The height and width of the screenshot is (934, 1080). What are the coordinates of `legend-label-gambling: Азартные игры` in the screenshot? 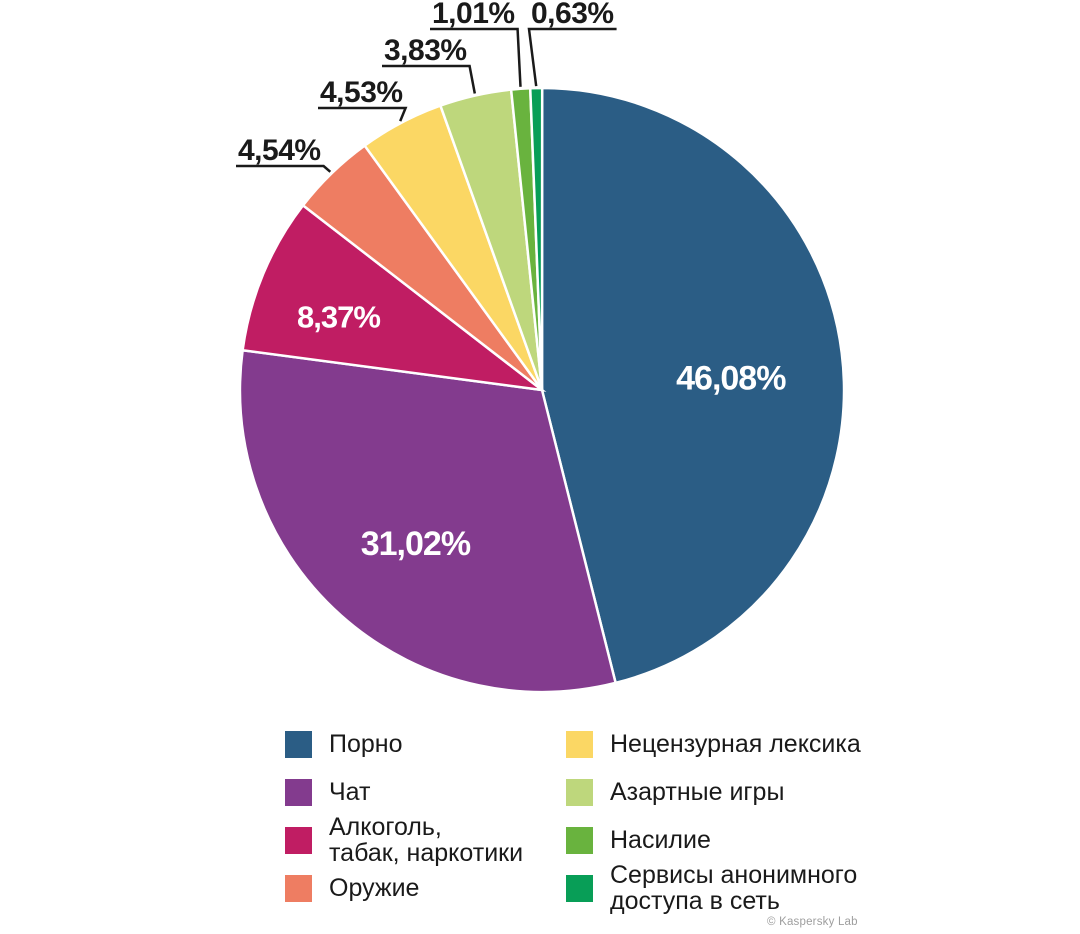 It's located at (697, 792).